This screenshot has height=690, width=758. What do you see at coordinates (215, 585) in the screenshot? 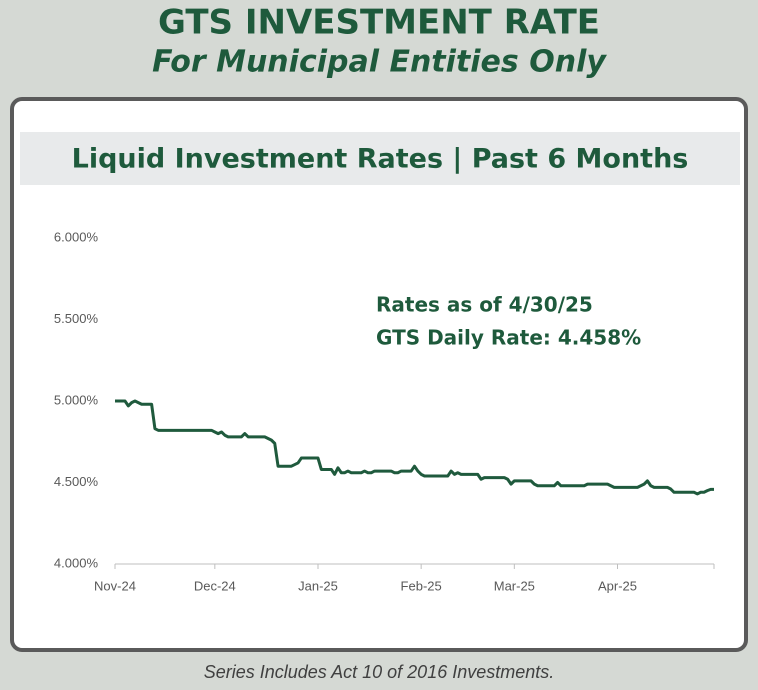
I see `x-tick-label: Dec-24` at bounding box center [215, 585].